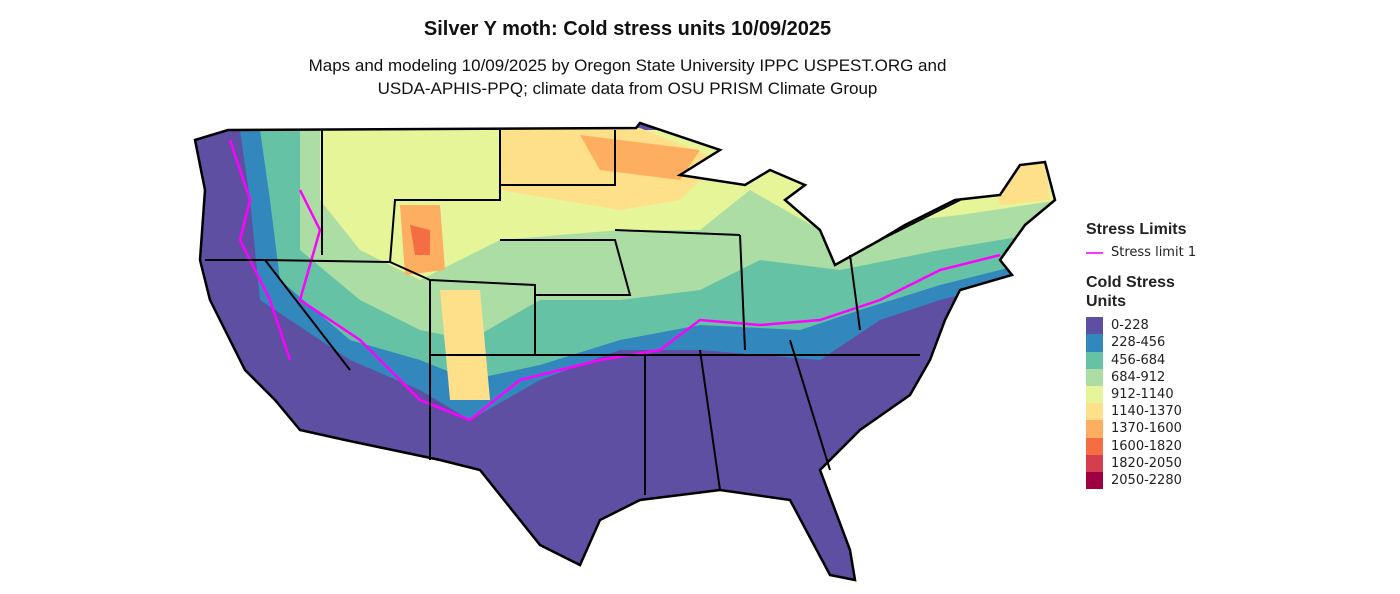  Describe the element at coordinates (1136, 229) in the screenshot. I see `legend-stress-title: Stress Limits` at that location.